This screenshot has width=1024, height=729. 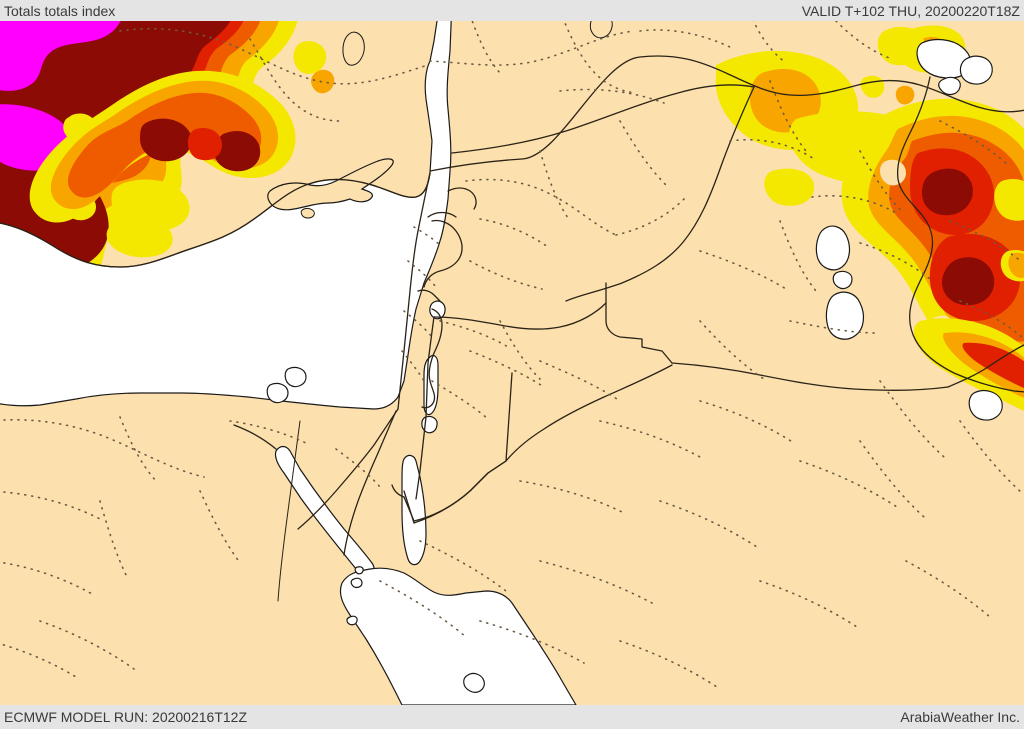 I want to click on contour-patch-orange-tiny-c, so click(x=905, y=95).